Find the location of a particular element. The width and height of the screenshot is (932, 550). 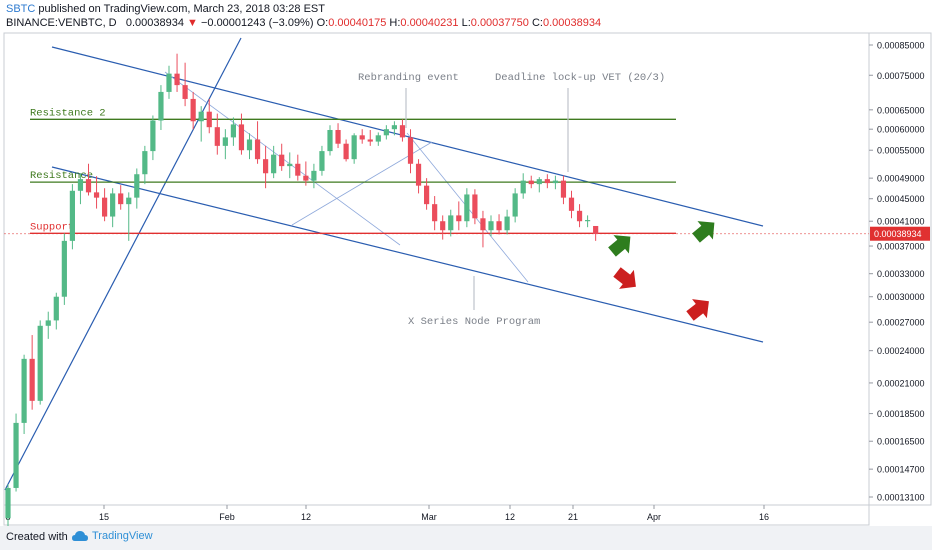

price-tick-label: 0.00033000 is located at coordinates (901, 274).